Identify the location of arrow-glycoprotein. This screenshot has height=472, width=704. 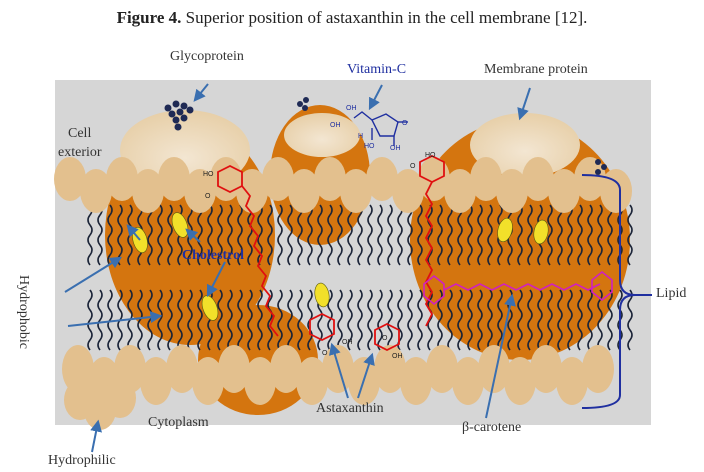
(201, 92).